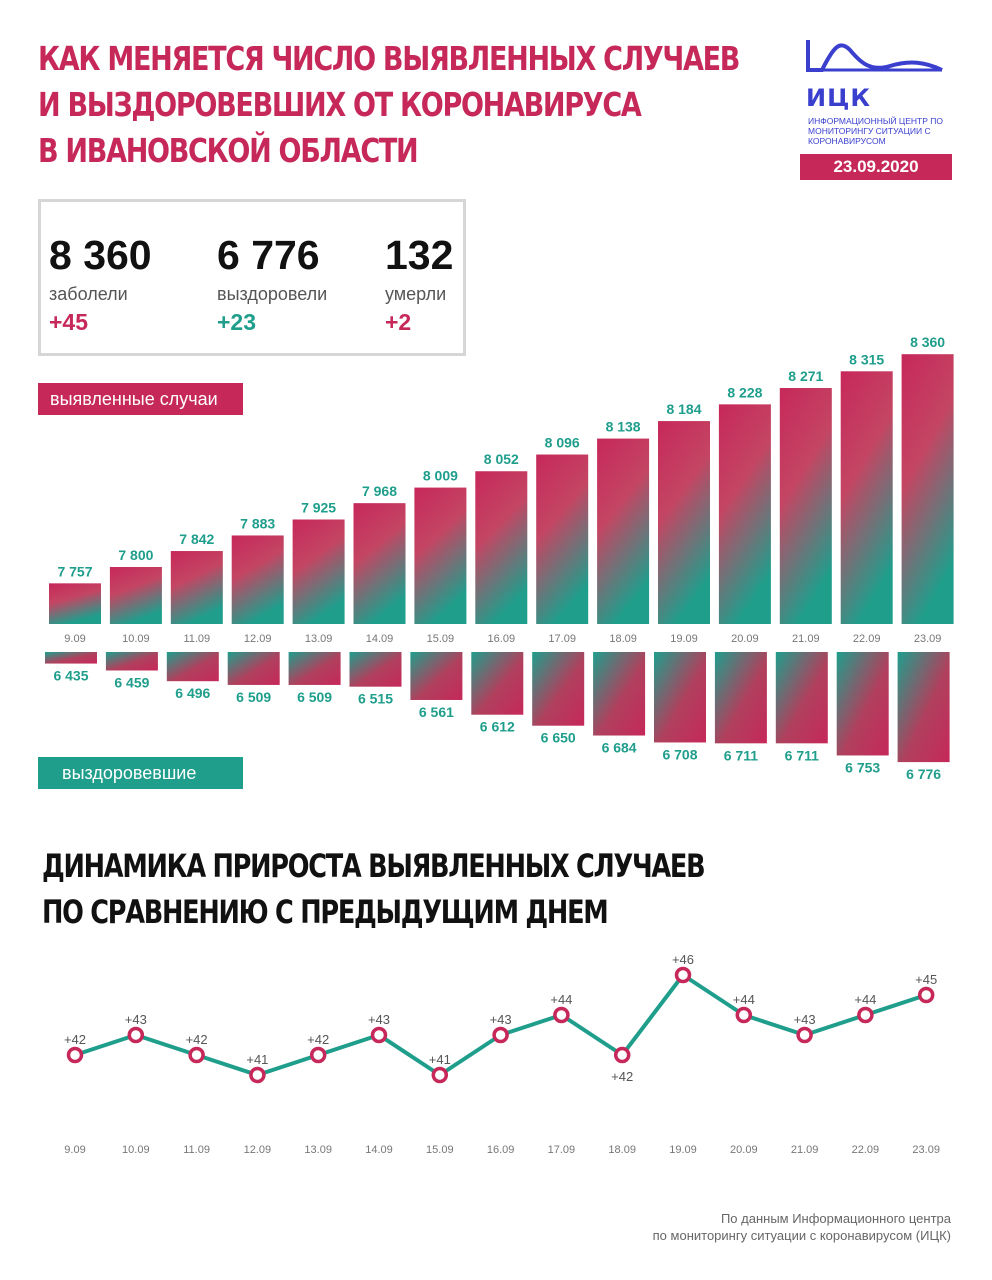 Image resolution: width=992 pixels, height=1280 pixels. Describe the element at coordinates (838, 98) in the screenshot. I see `logo-abbr: ИЦК` at that location.